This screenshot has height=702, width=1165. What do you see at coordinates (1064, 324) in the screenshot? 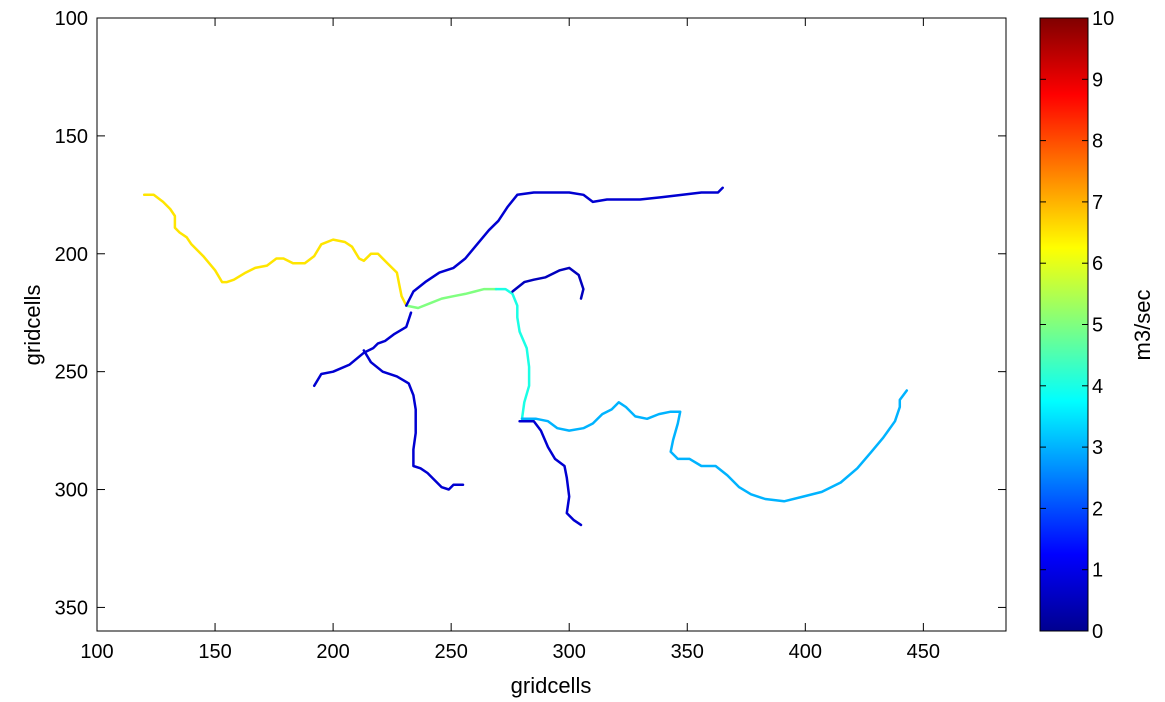
I see `colorbar` at bounding box center [1064, 324].